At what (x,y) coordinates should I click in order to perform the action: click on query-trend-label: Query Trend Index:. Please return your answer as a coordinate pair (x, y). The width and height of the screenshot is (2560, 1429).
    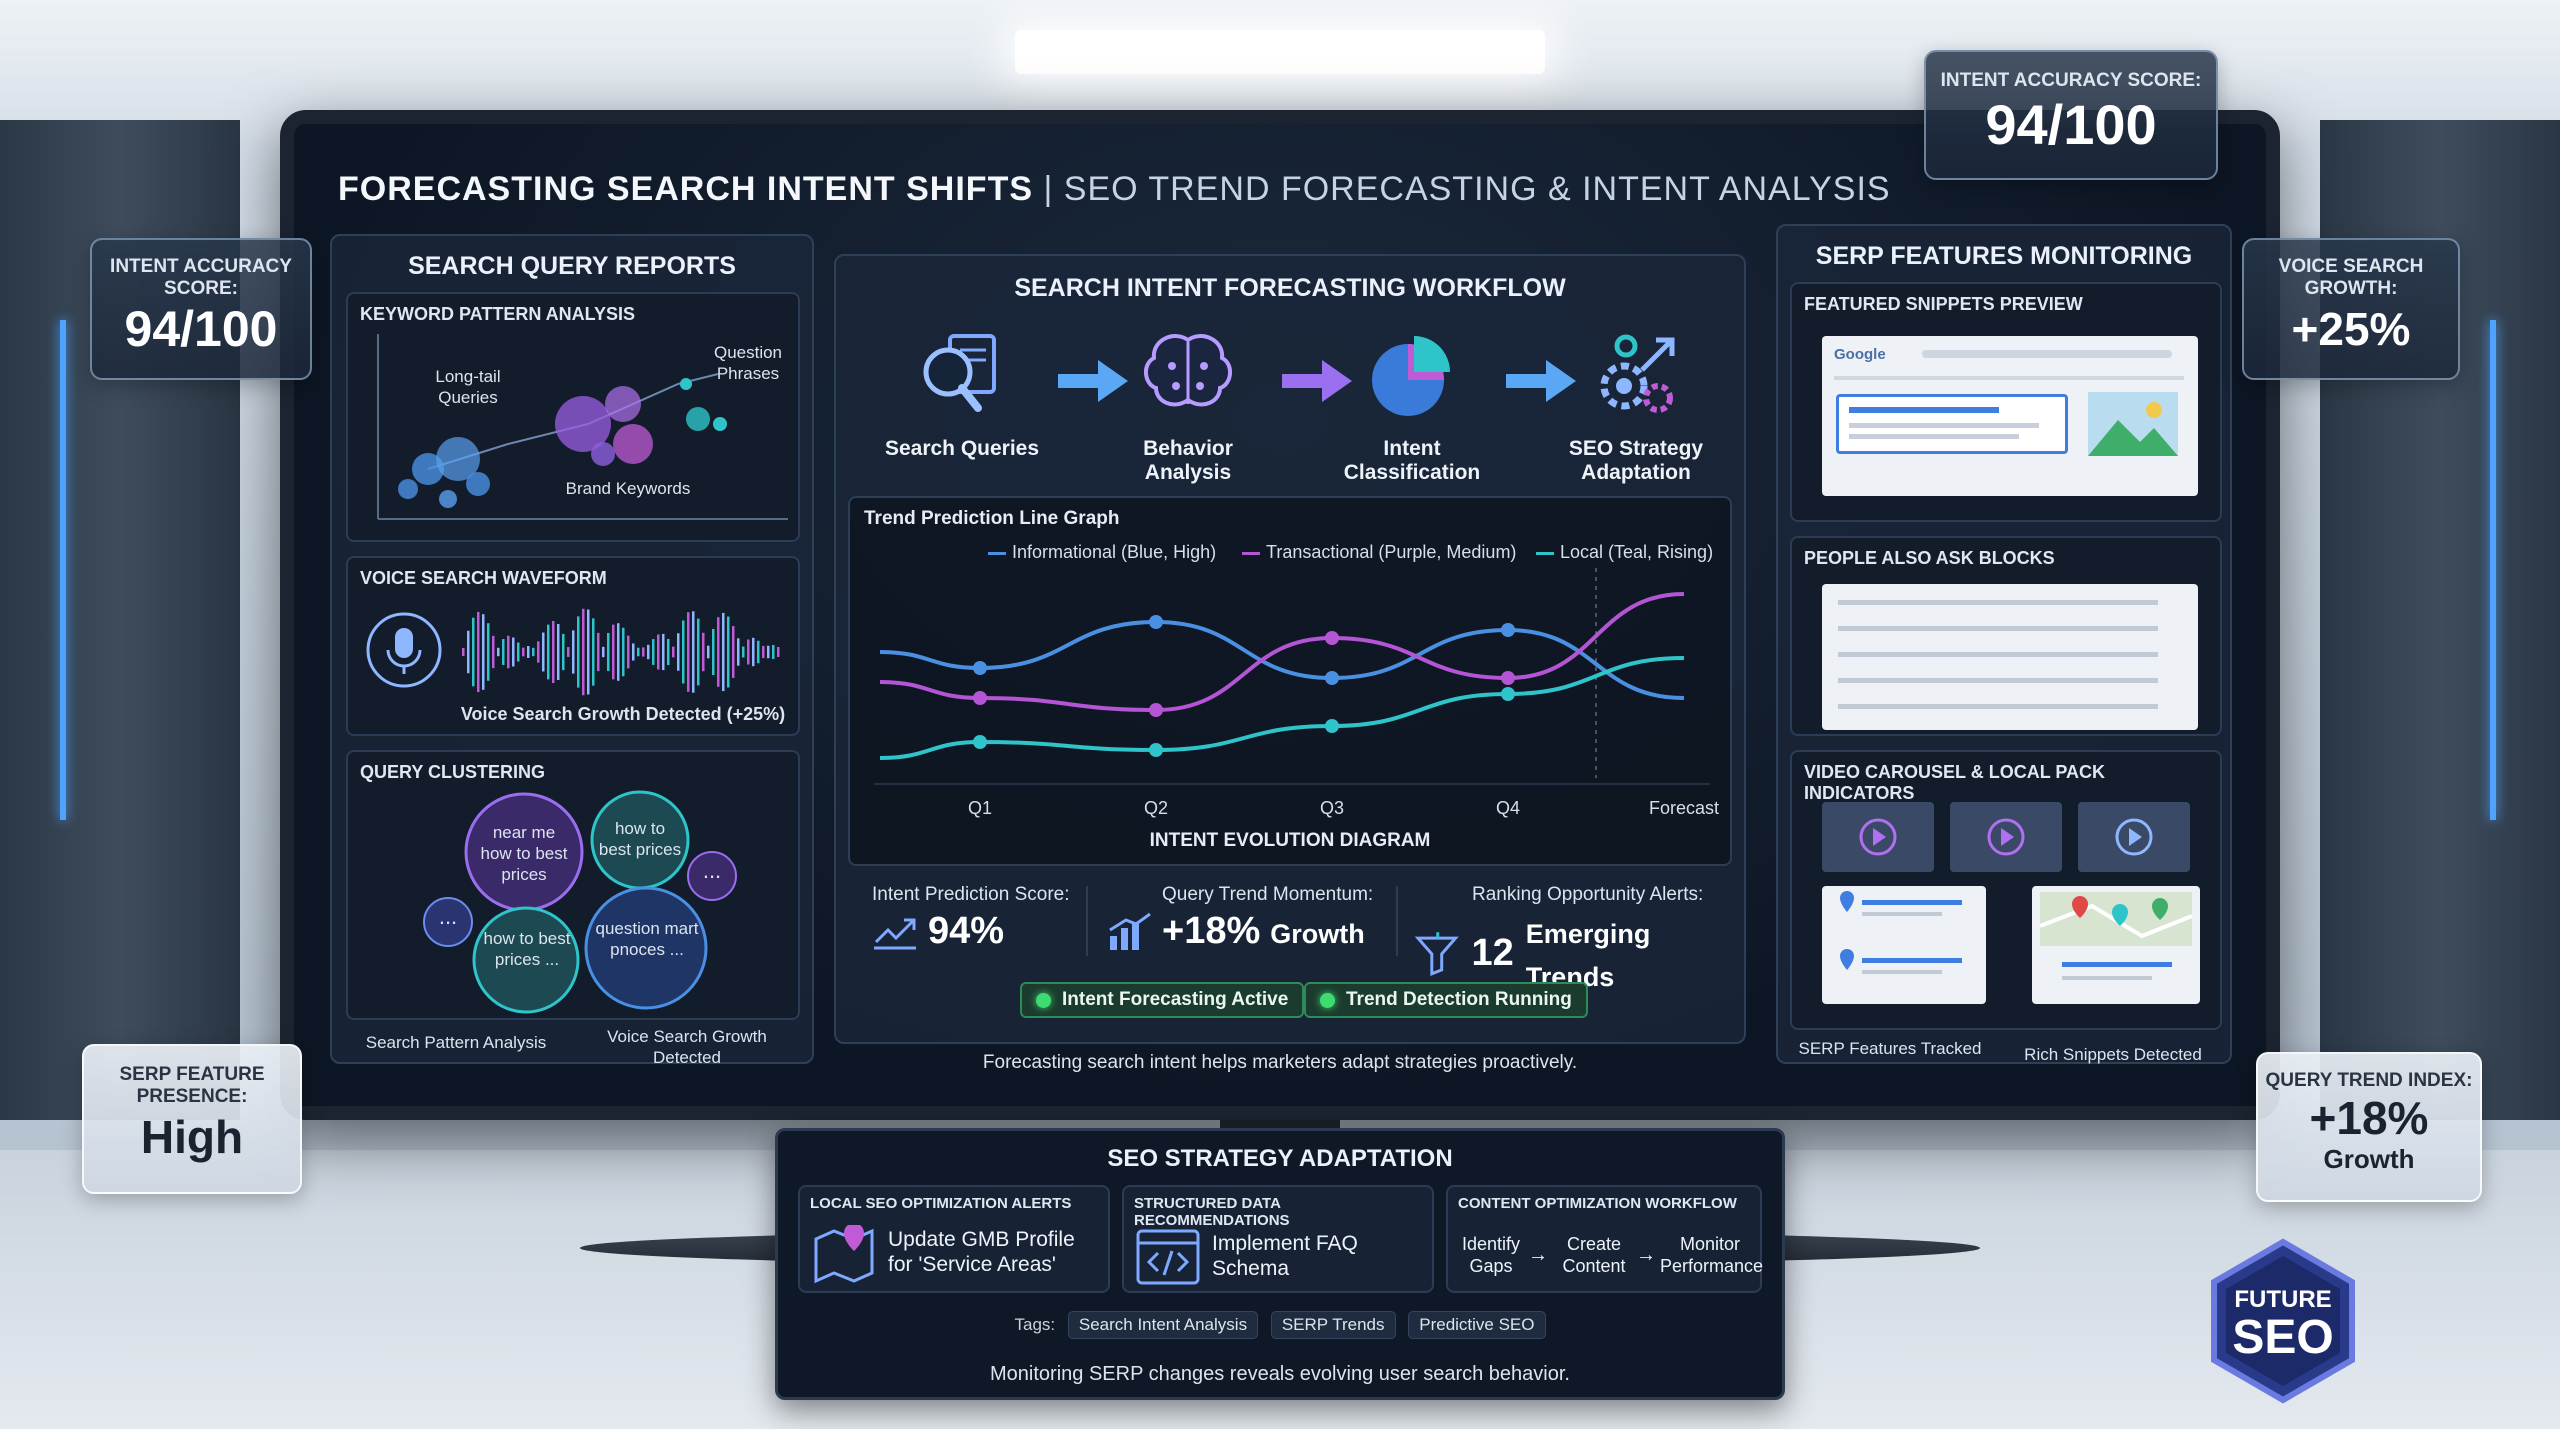
    Looking at the image, I should click on (2369, 1080).